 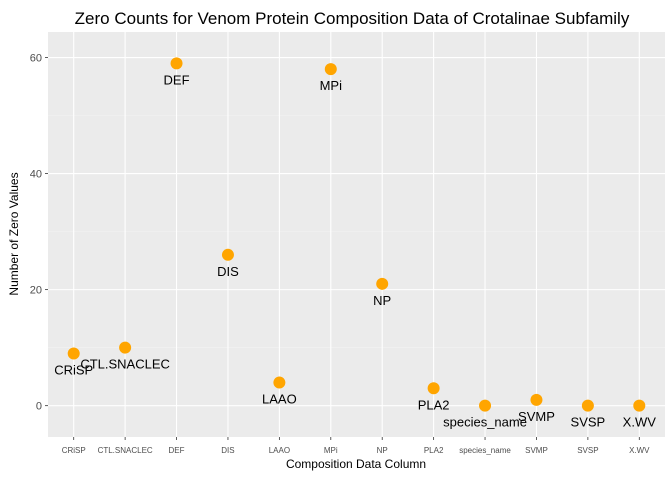 What do you see at coordinates (39, 233) in the screenshot?
I see `y-axis-ticks: 0 20 40 60` at bounding box center [39, 233].